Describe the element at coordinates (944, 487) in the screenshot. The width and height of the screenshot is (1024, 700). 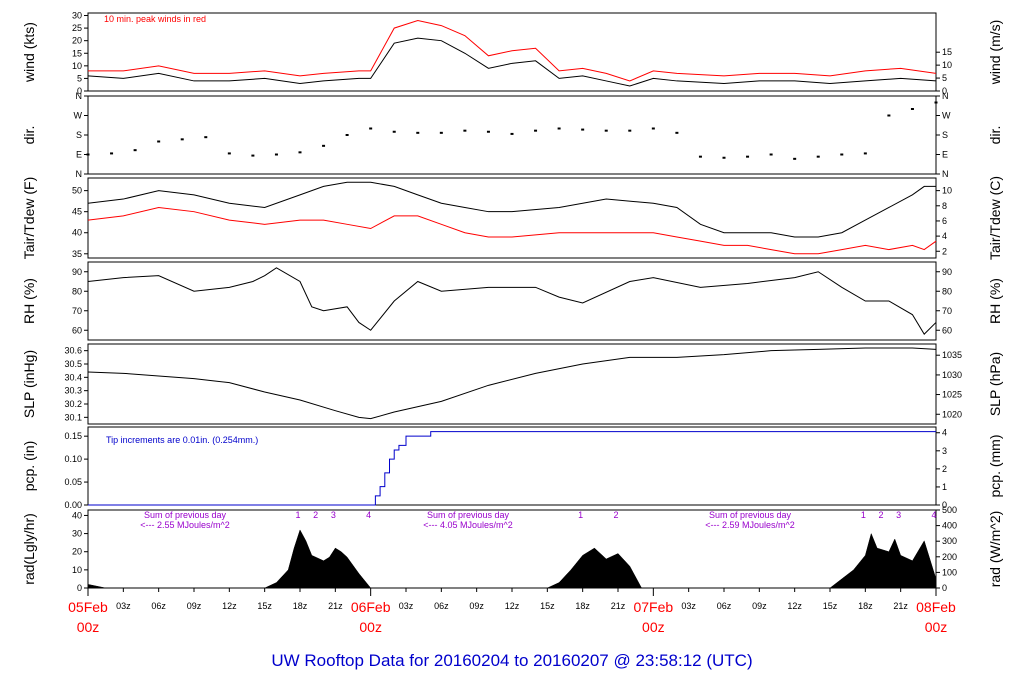
I see `pcp-right-tick-label: 1` at that location.